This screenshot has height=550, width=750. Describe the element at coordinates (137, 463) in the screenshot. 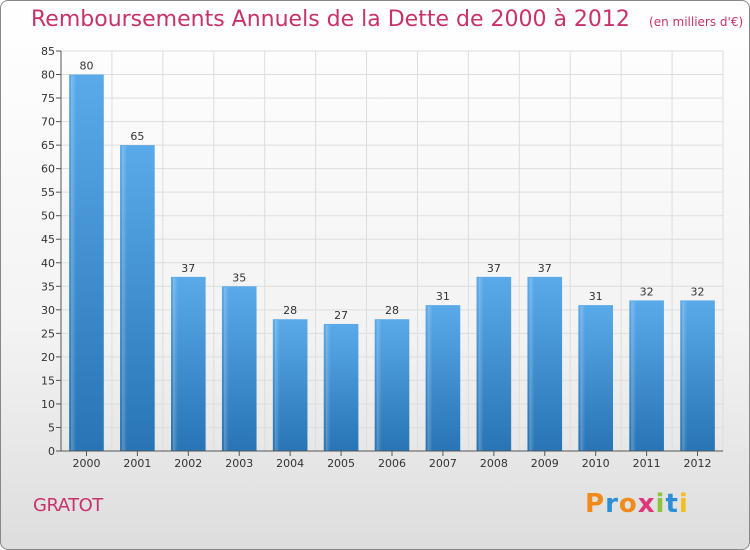

I see `x-tick-label: 2001` at that location.